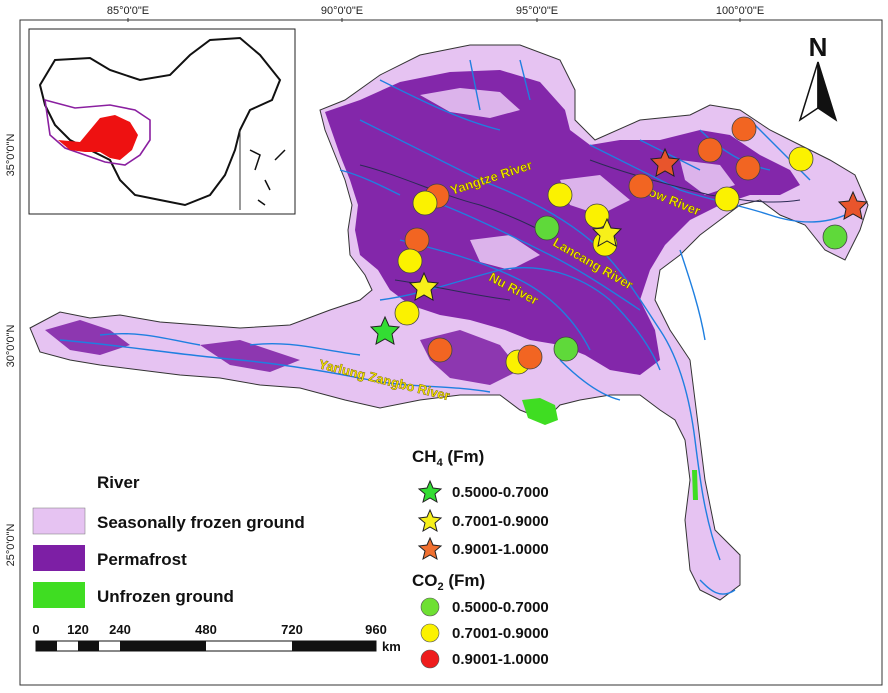 This screenshot has height=693, width=888. I want to click on legend-unfrozen-label: Unfrozen ground, so click(165, 596).